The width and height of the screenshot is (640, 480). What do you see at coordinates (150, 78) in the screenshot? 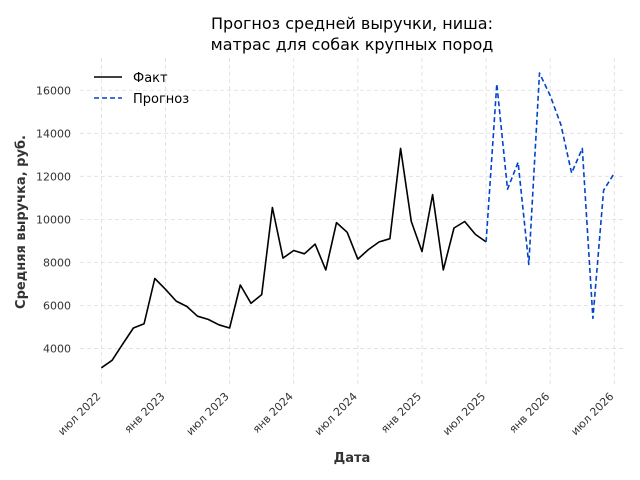
I see `legend-label-fact: Факт` at bounding box center [150, 78].